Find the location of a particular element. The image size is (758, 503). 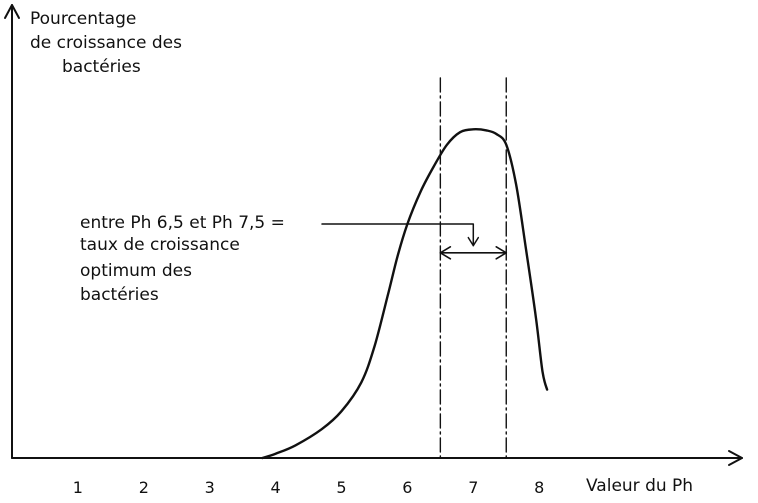

annotation-pointer is located at coordinates (400, 235).